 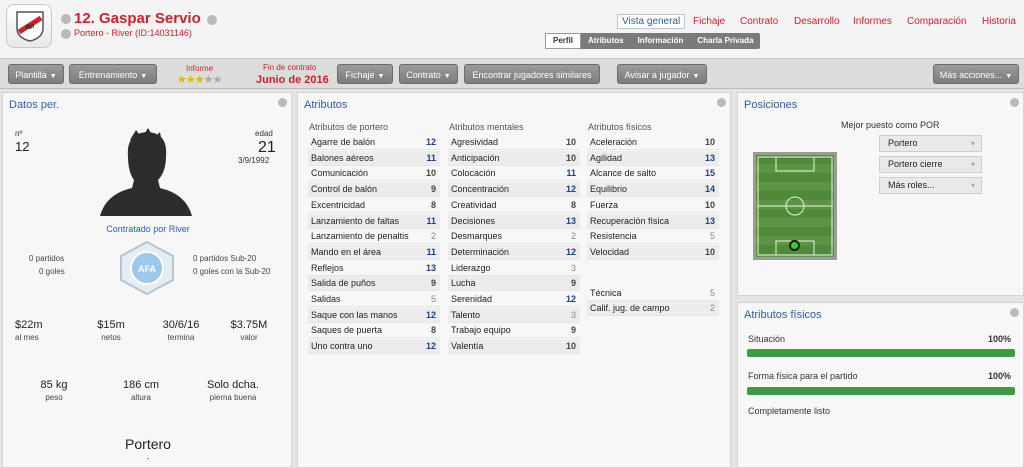 I want to click on avisar-label: Avisar a jugador, so click(x=657, y=75).